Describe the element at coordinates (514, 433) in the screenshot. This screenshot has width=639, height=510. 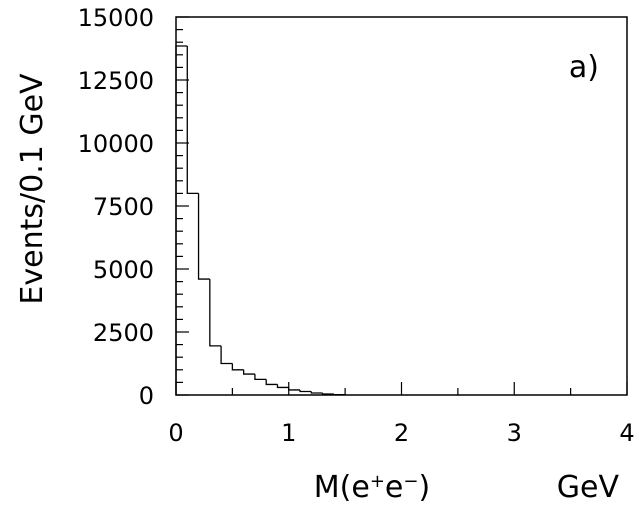
I see `x-tick-label: 3` at that location.